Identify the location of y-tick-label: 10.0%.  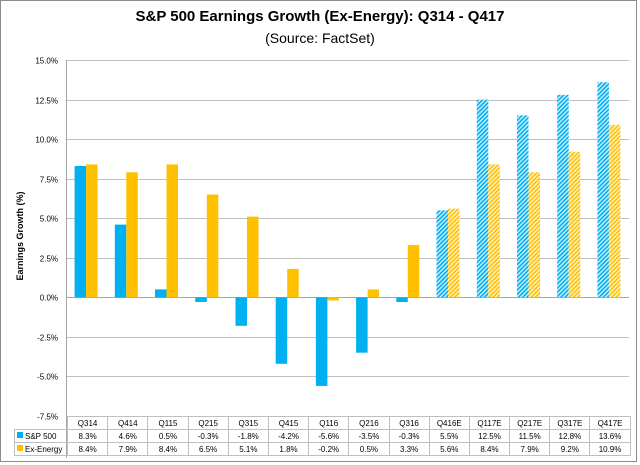
(46, 140).